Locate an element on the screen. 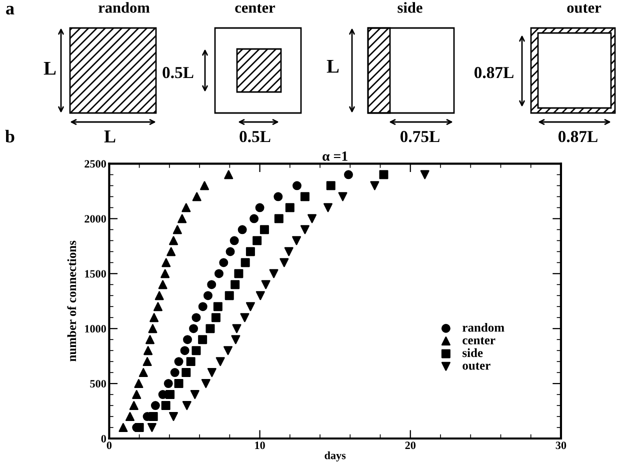 The width and height of the screenshot is (624, 469). legend-label: outer is located at coordinates (476, 366).